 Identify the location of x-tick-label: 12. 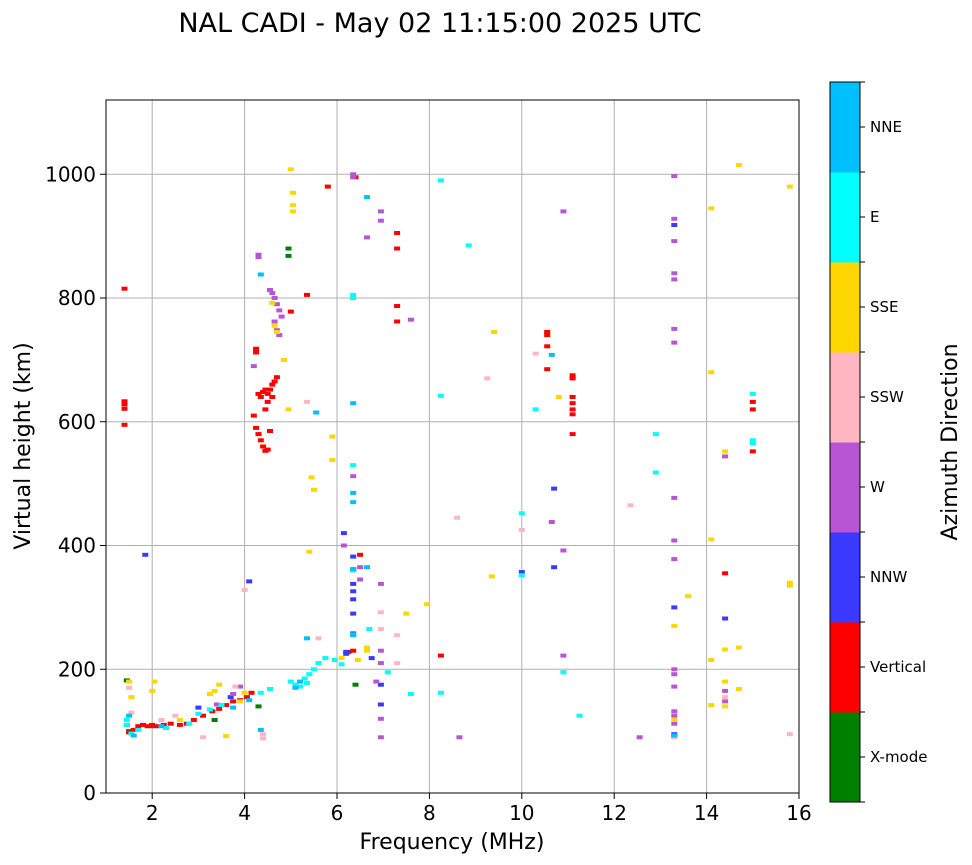
(613, 813).